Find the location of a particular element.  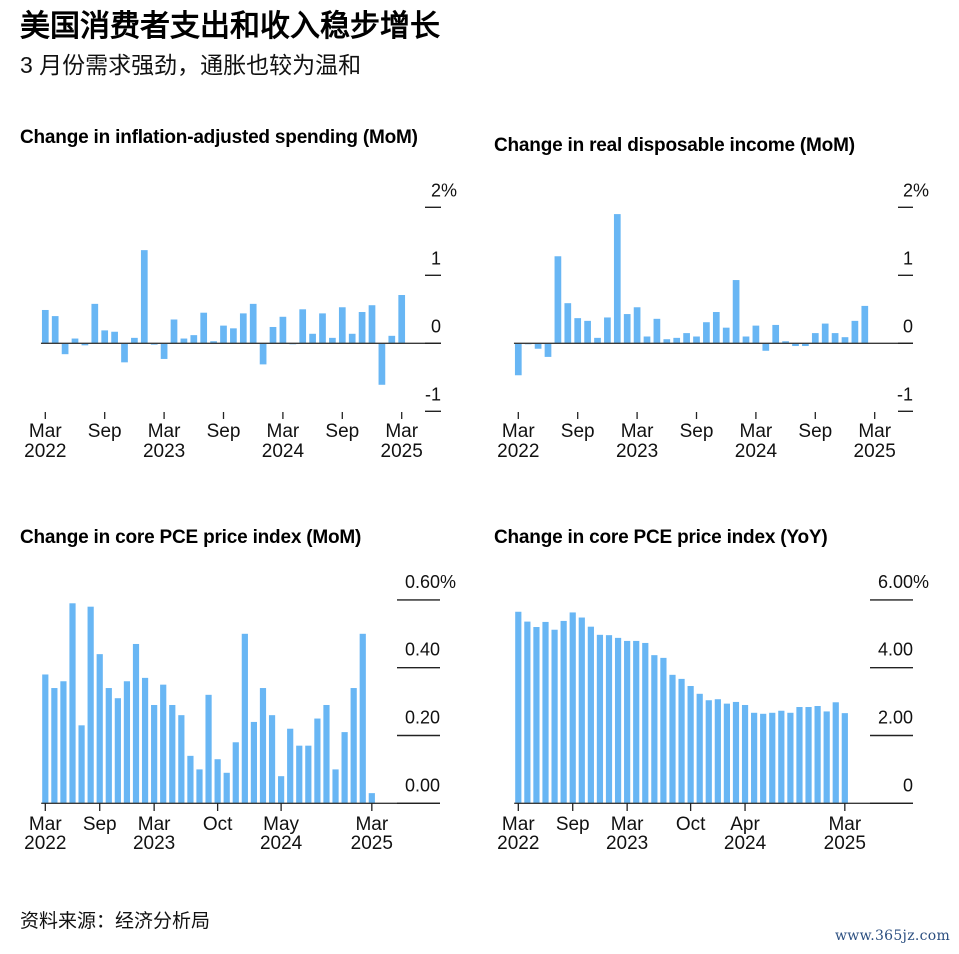

source-note: 资料来源：经济分析局 is located at coordinates (115, 921).